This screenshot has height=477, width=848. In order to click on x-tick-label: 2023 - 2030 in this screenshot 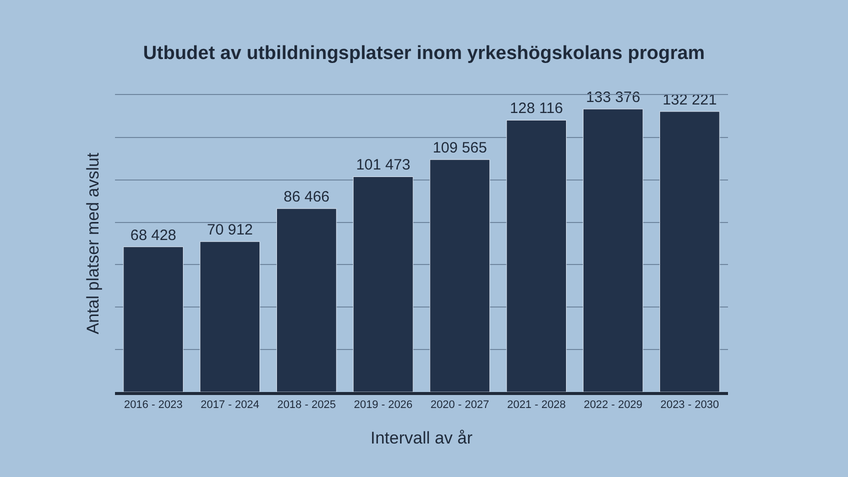, I will do `click(690, 405)`.